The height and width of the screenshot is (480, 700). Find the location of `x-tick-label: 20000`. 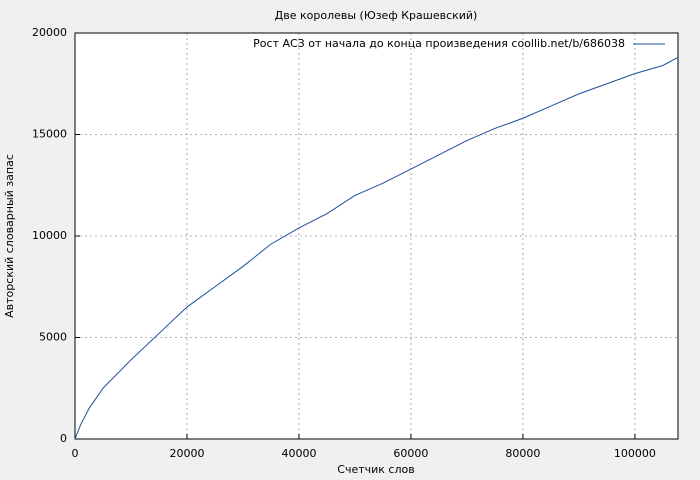

x-tick-label: 20000 is located at coordinates (186, 453).